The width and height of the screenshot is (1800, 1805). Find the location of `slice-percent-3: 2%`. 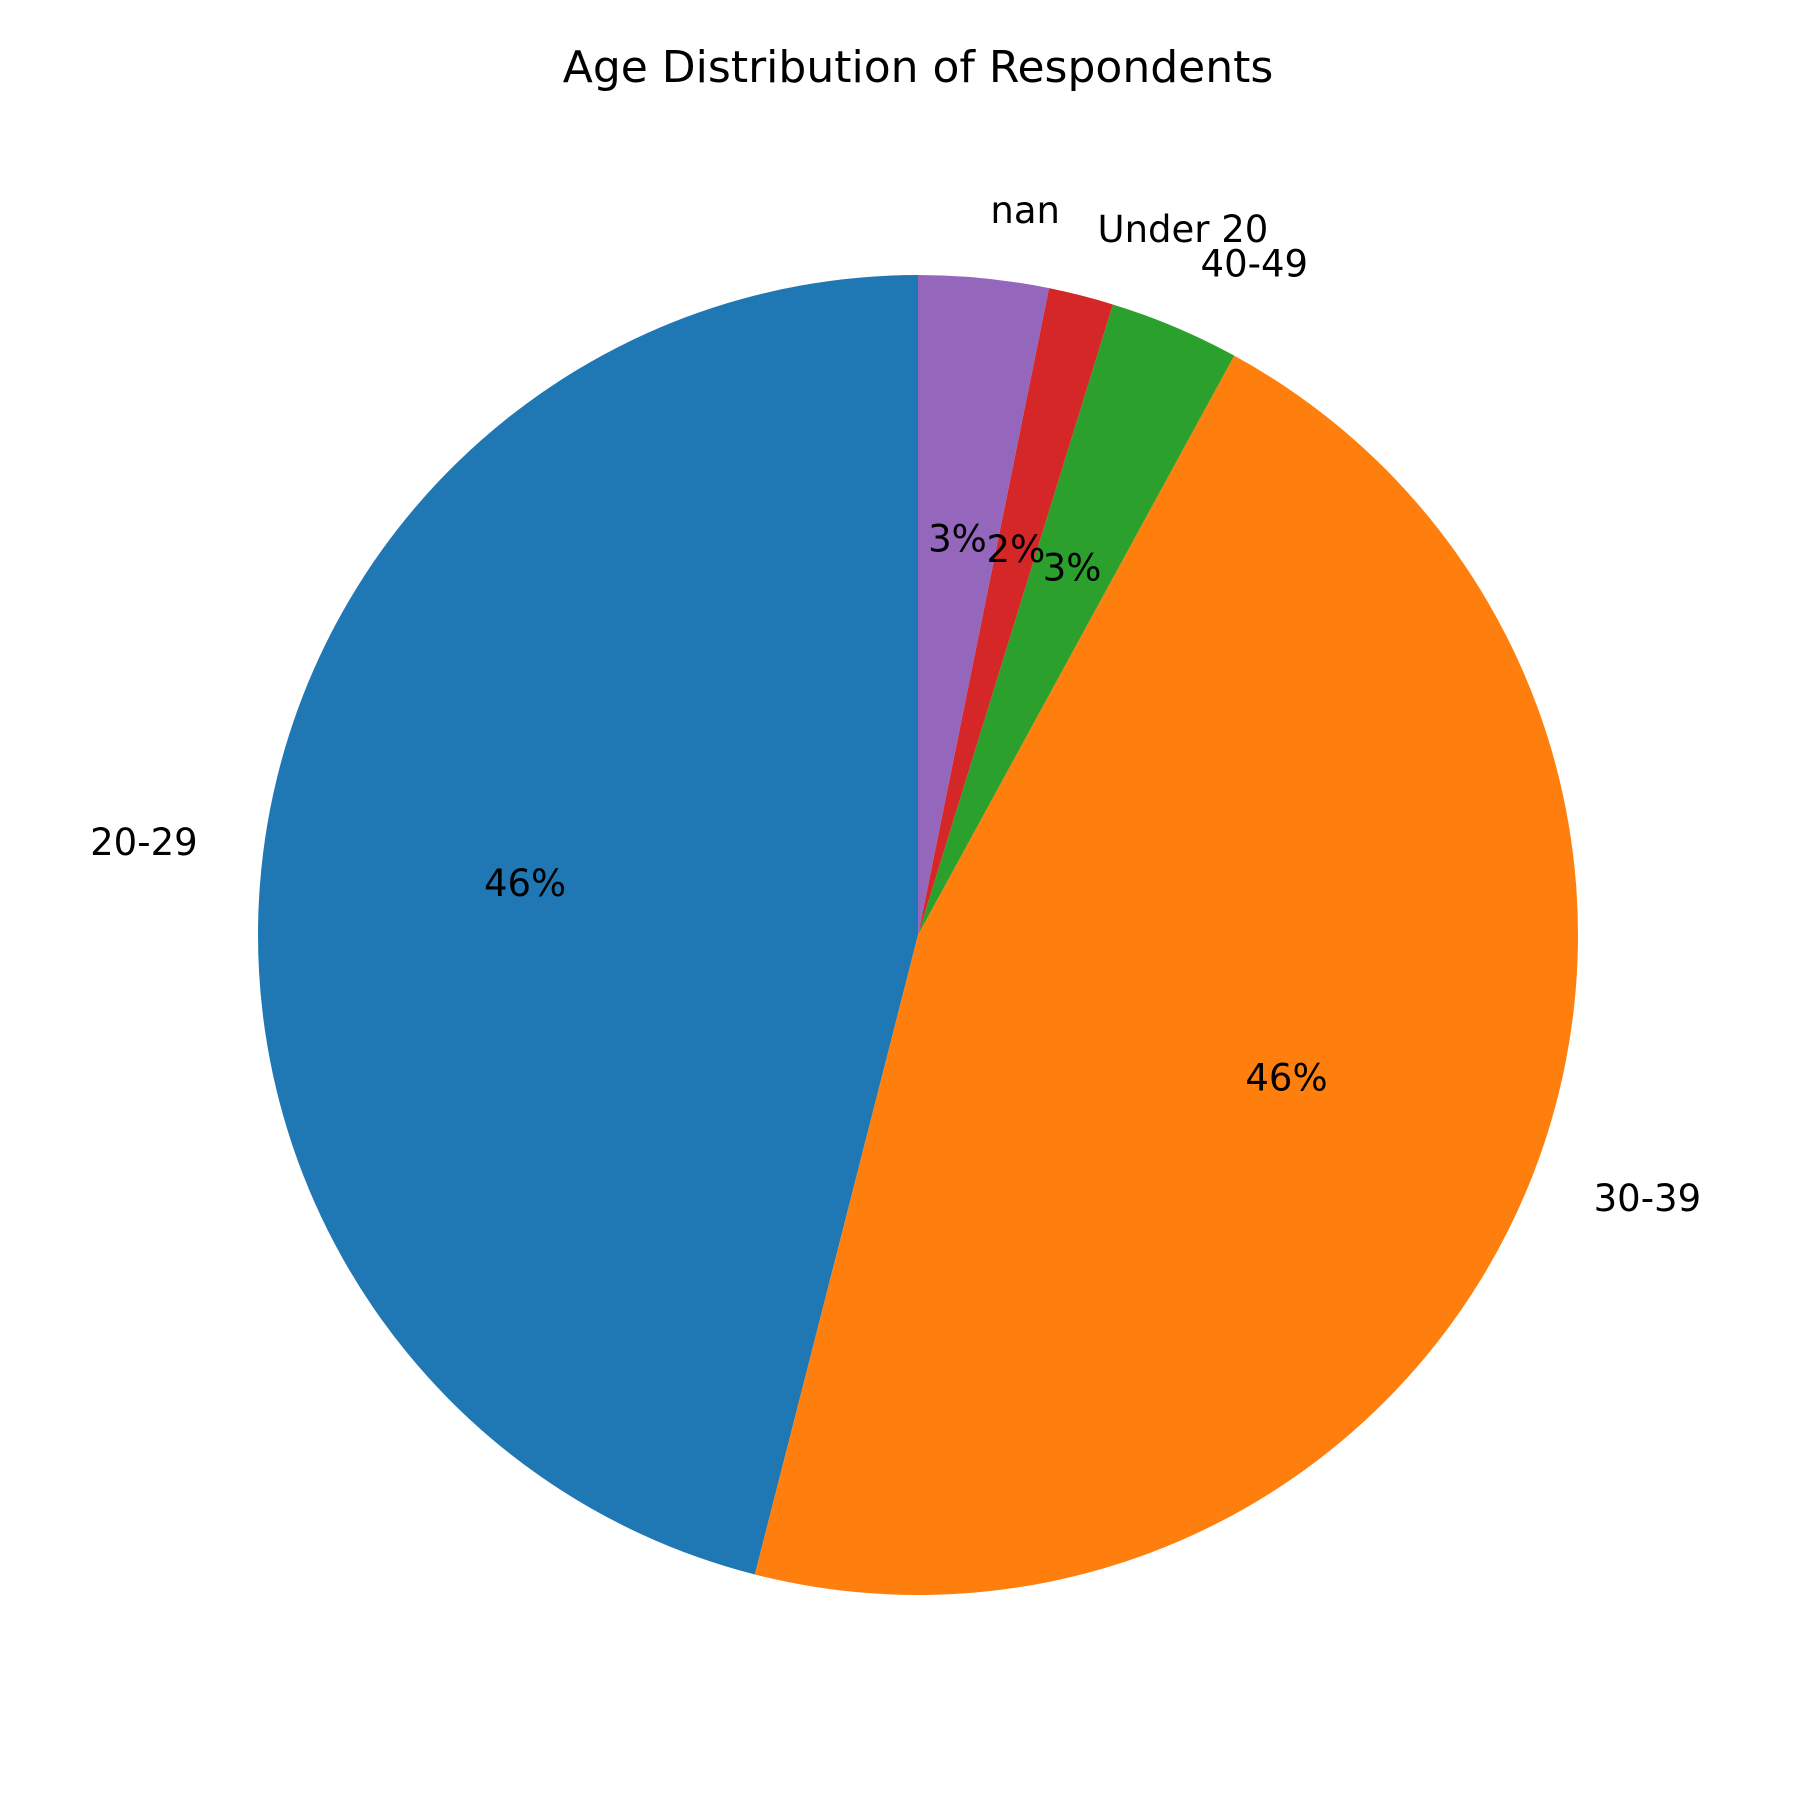

slice-percent-3: 2% is located at coordinates (1016, 549).